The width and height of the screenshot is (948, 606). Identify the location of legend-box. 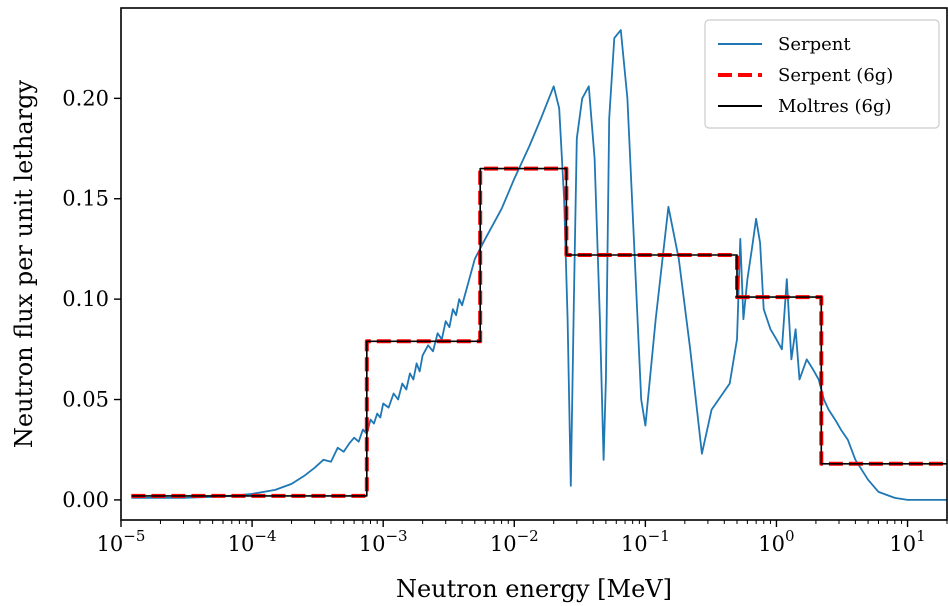
(822, 74).